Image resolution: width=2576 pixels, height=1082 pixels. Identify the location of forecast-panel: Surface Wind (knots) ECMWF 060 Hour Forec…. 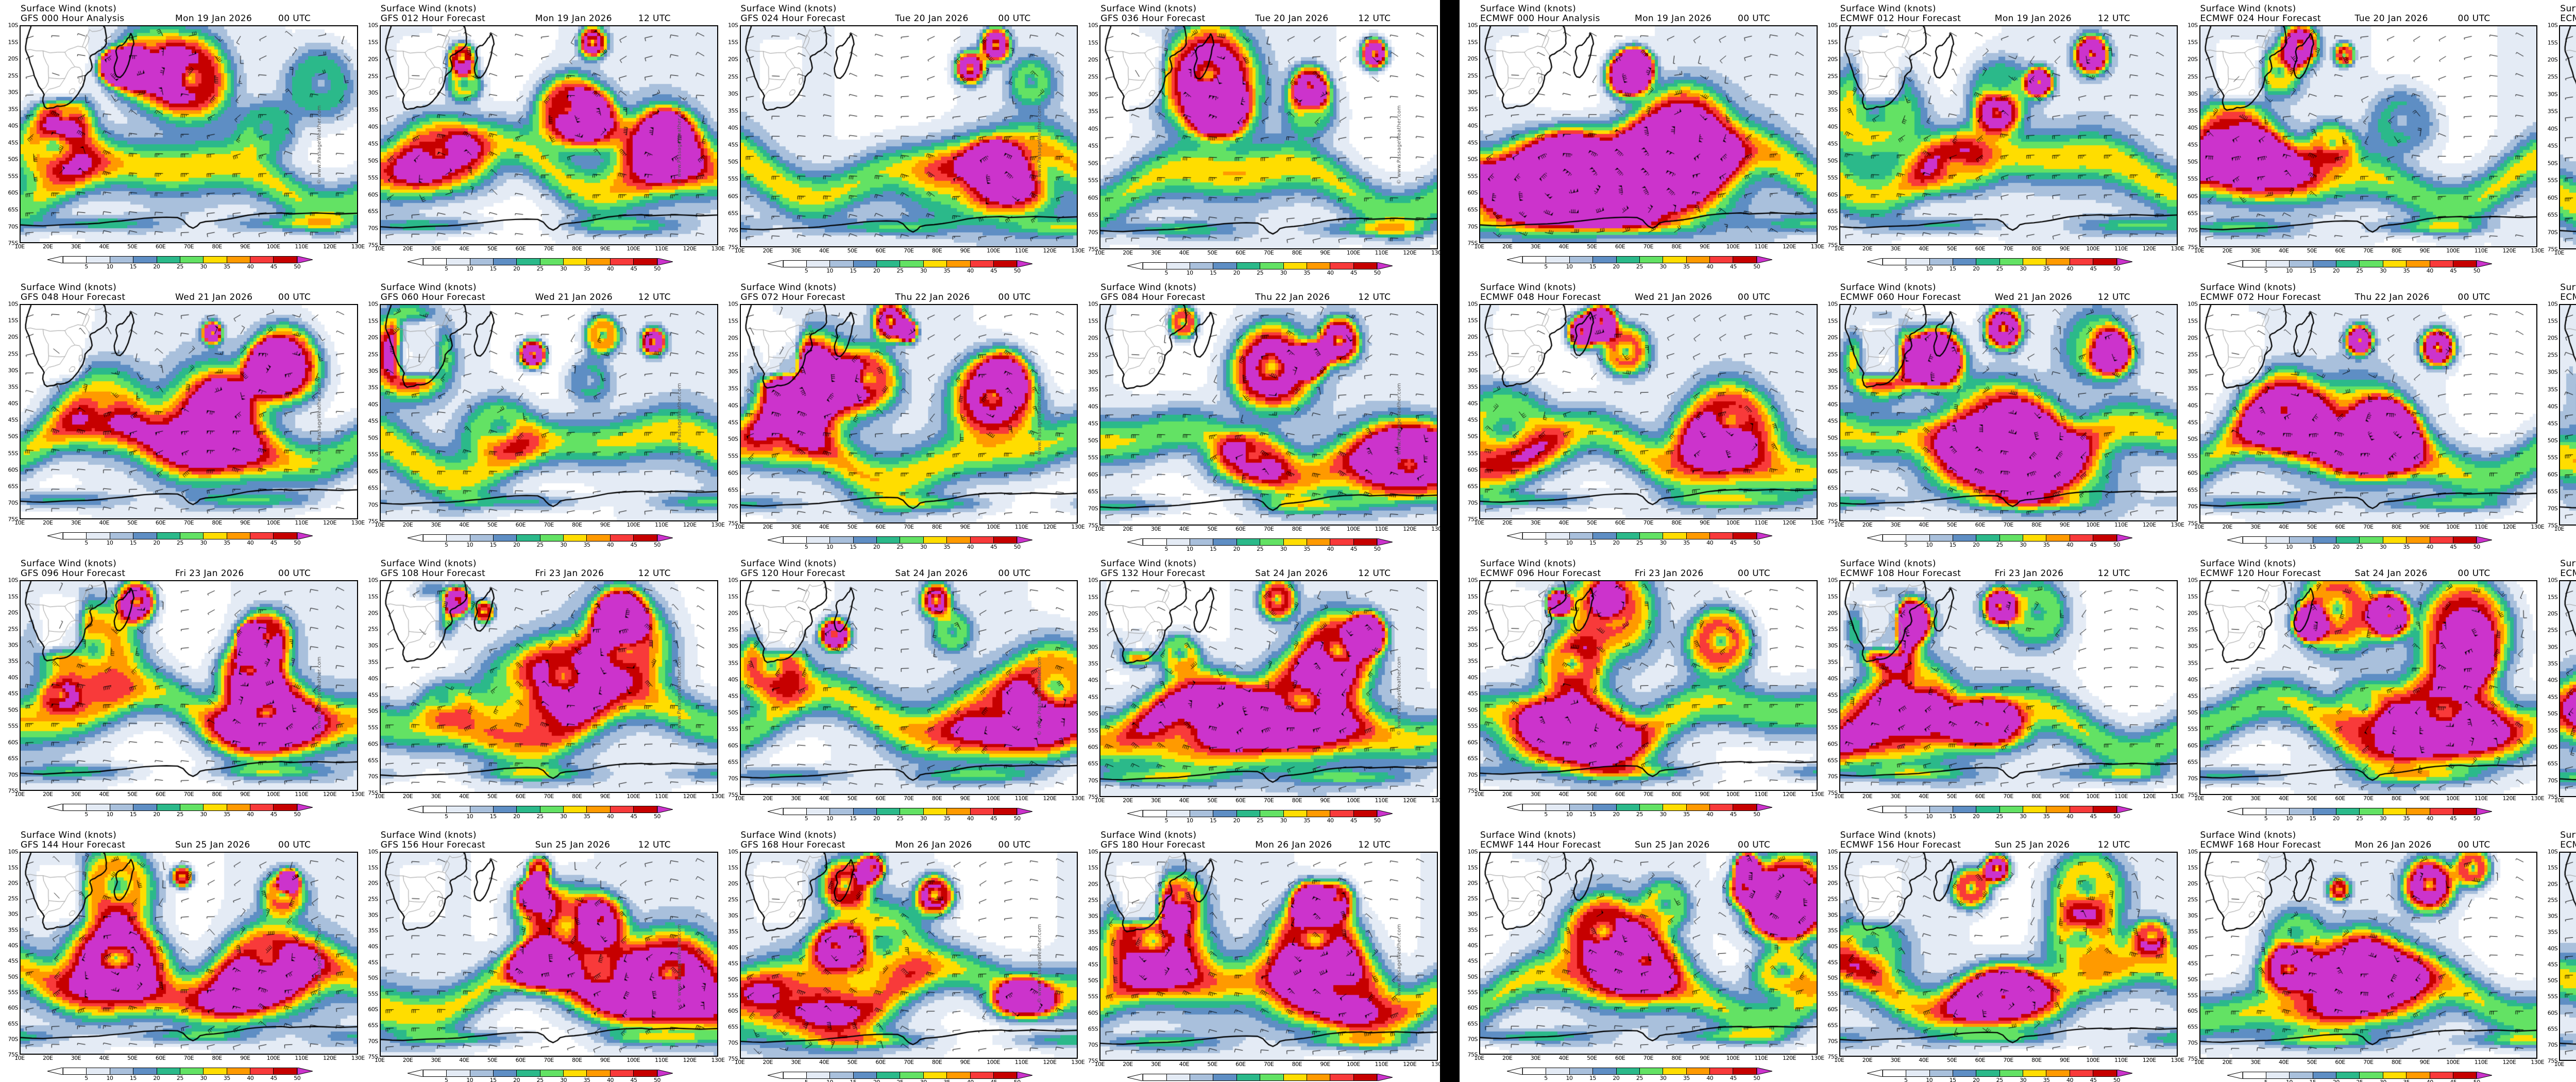
(2002, 417).